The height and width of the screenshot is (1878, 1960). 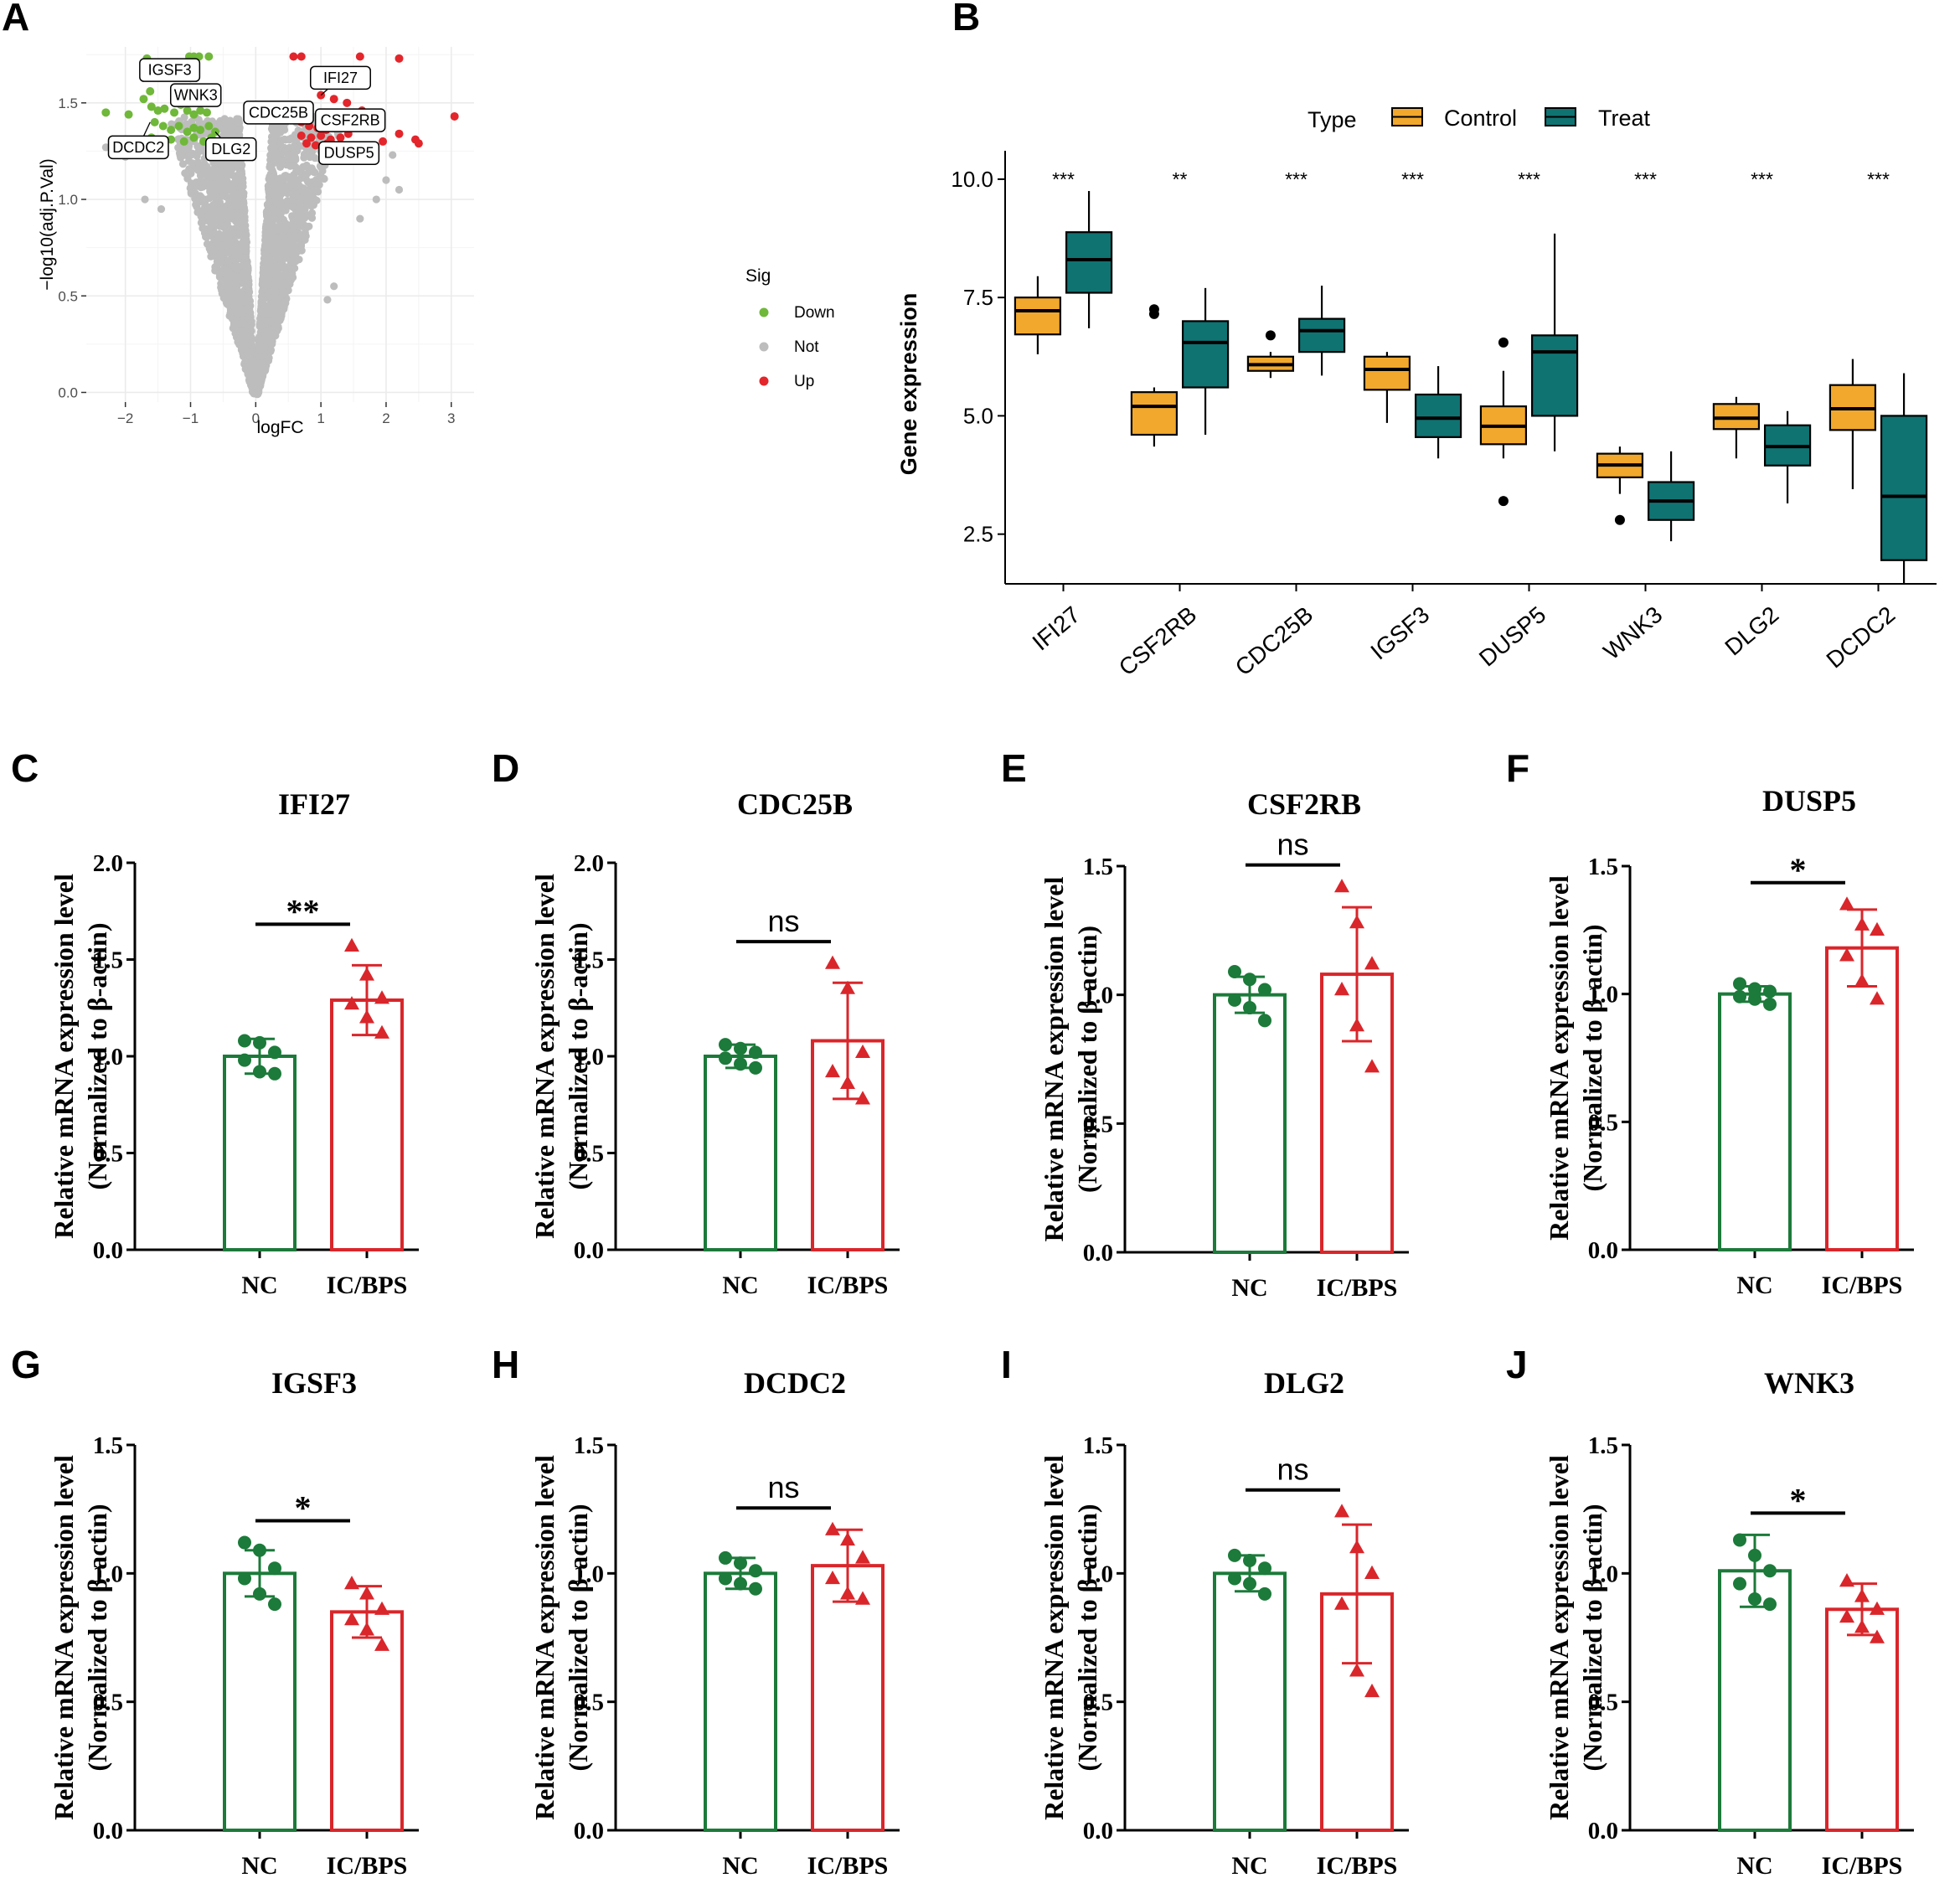 What do you see at coordinates (1862, 1098) in the screenshot?
I see `bar-icbps` at bounding box center [1862, 1098].